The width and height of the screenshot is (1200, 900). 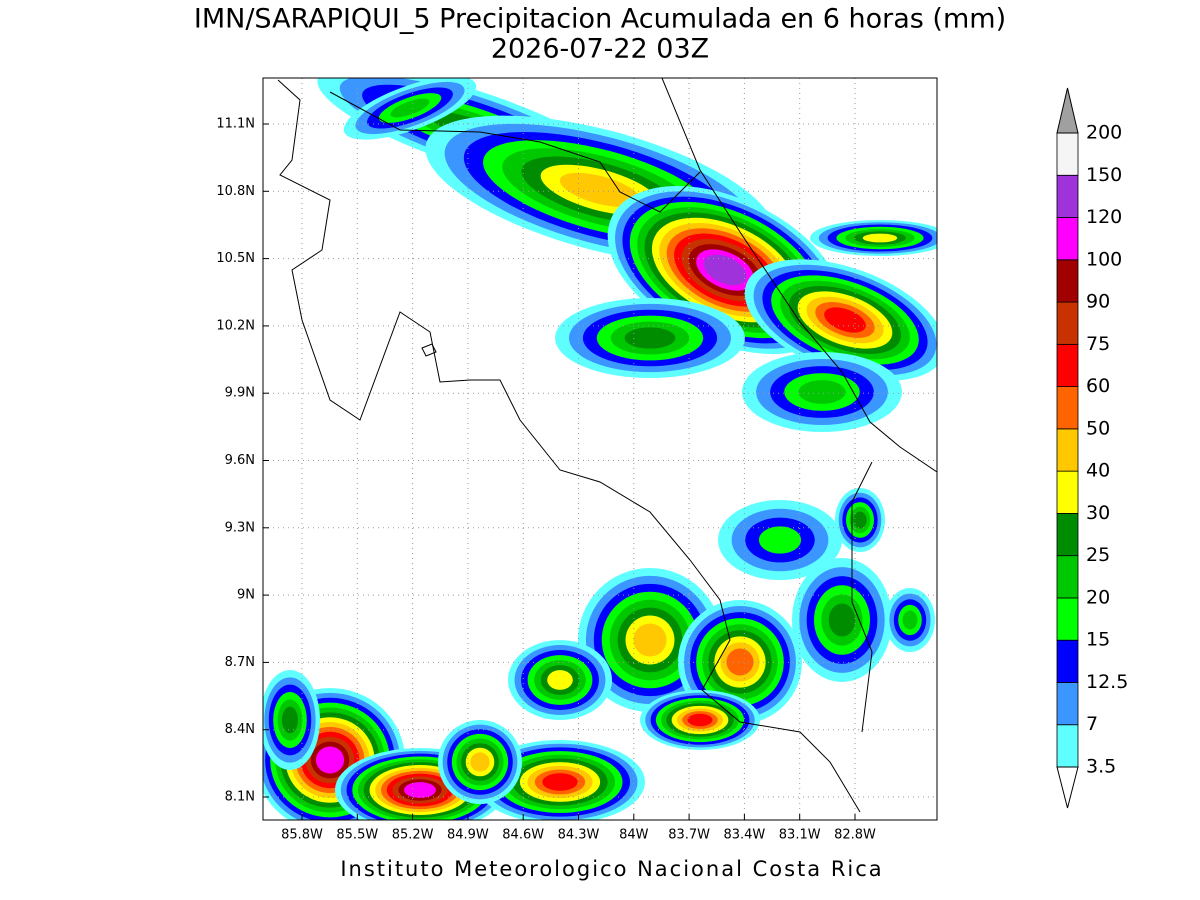 I want to click on lon-label: 83.7W, so click(x=689, y=835).